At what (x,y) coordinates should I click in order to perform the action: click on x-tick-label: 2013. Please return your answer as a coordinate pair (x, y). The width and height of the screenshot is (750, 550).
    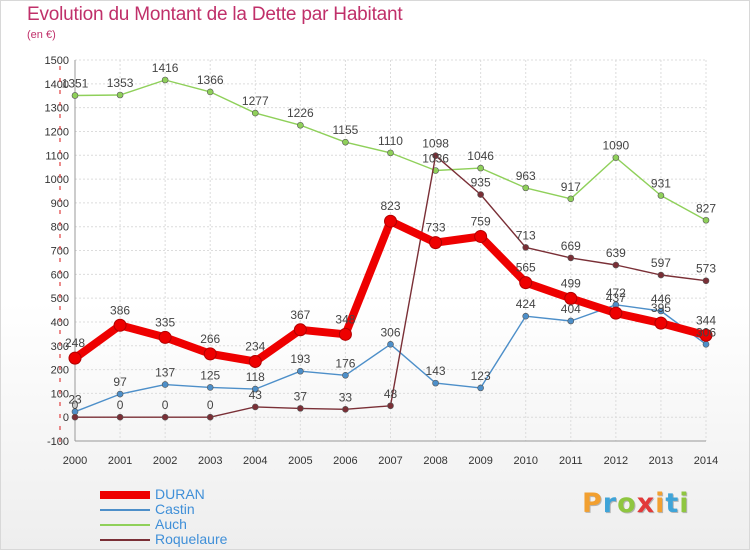
    Looking at the image, I should click on (661, 461).